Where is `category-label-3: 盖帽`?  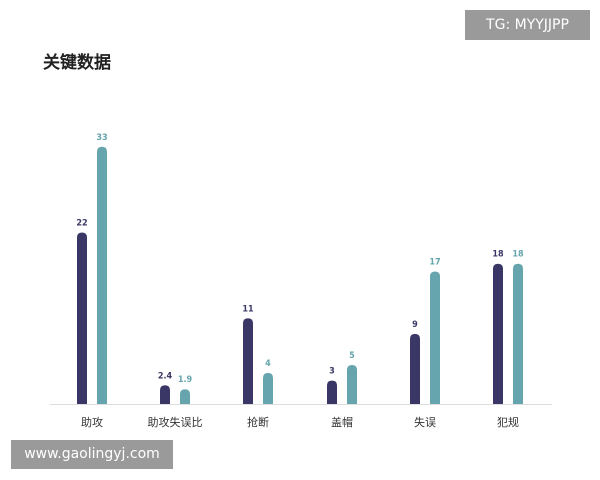
category-label-3: 盖帽 is located at coordinates (342, 422).